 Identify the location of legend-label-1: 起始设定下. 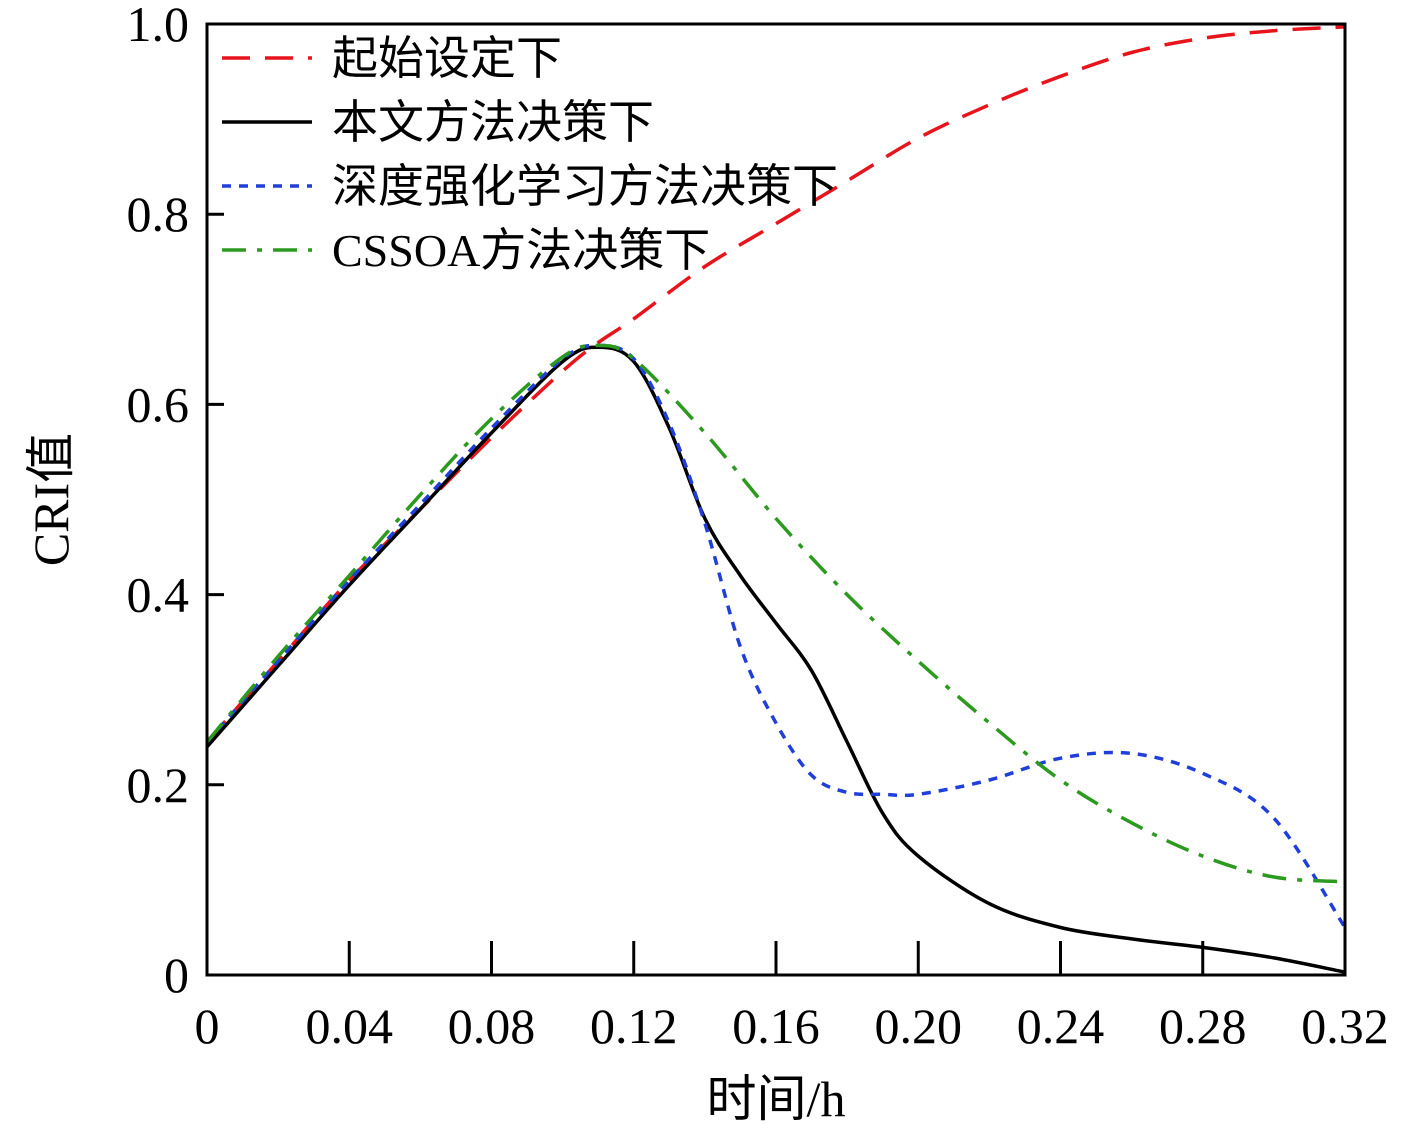
(447, 58).